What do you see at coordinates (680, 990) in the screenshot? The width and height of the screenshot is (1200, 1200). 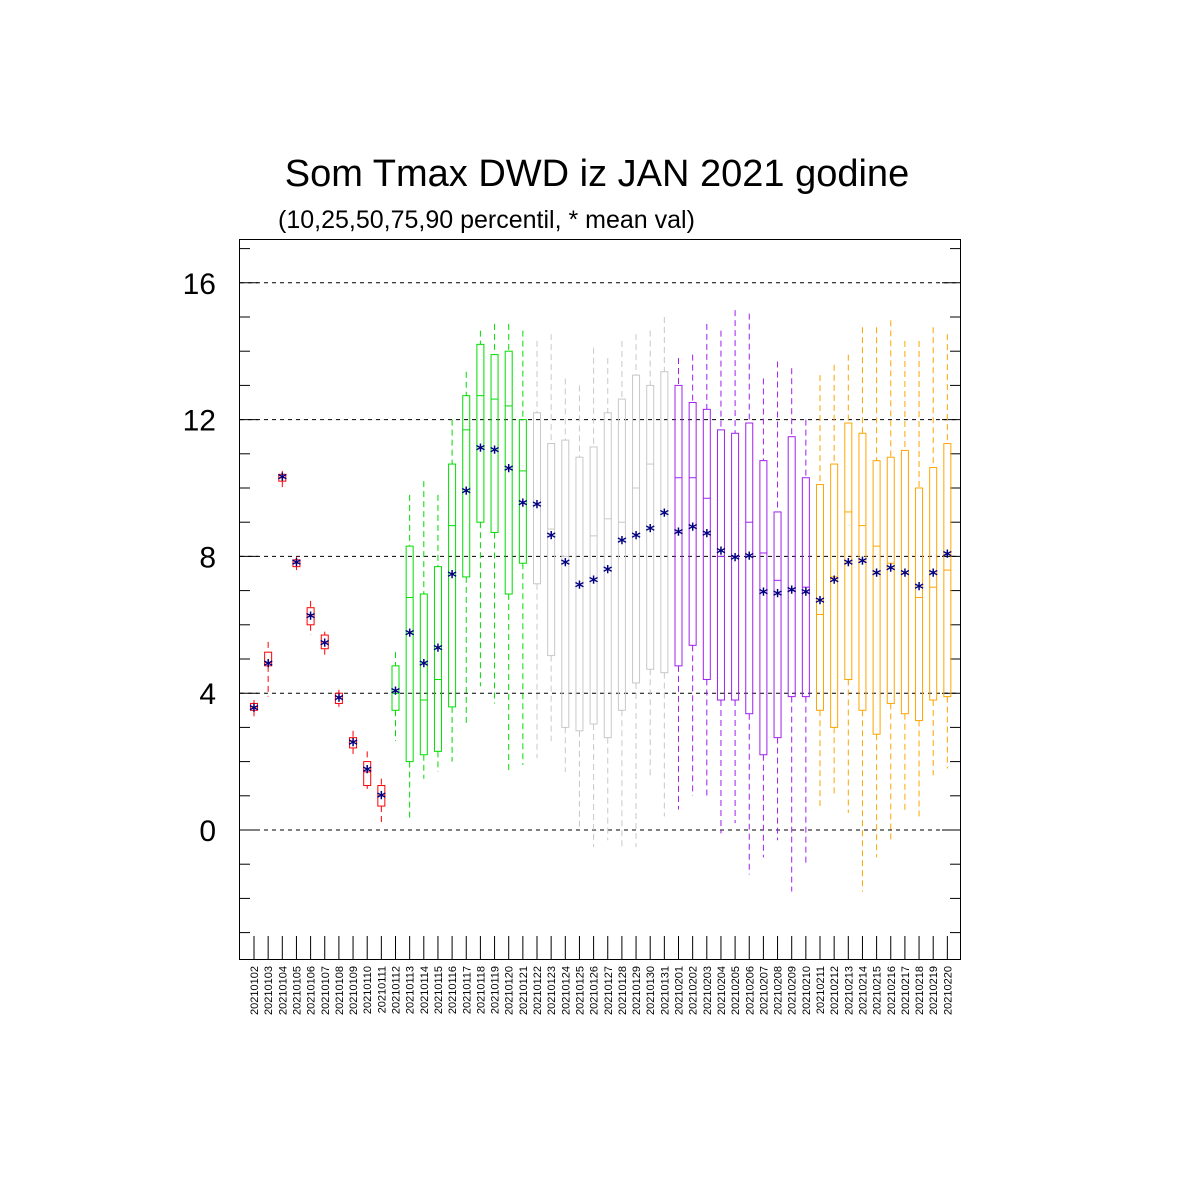 I see `x-tick-label: 20210201` at bounding box center [680, 990].